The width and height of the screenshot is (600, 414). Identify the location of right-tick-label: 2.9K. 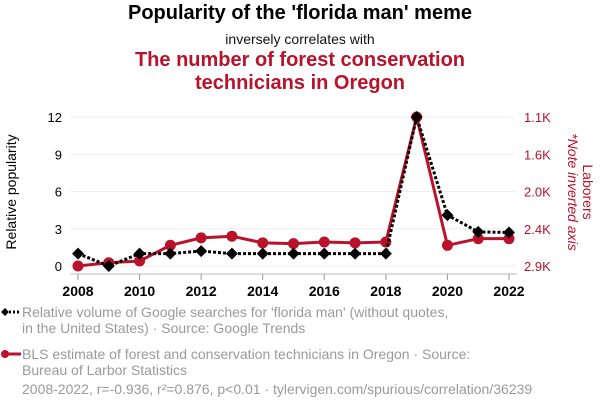
(537, 266).